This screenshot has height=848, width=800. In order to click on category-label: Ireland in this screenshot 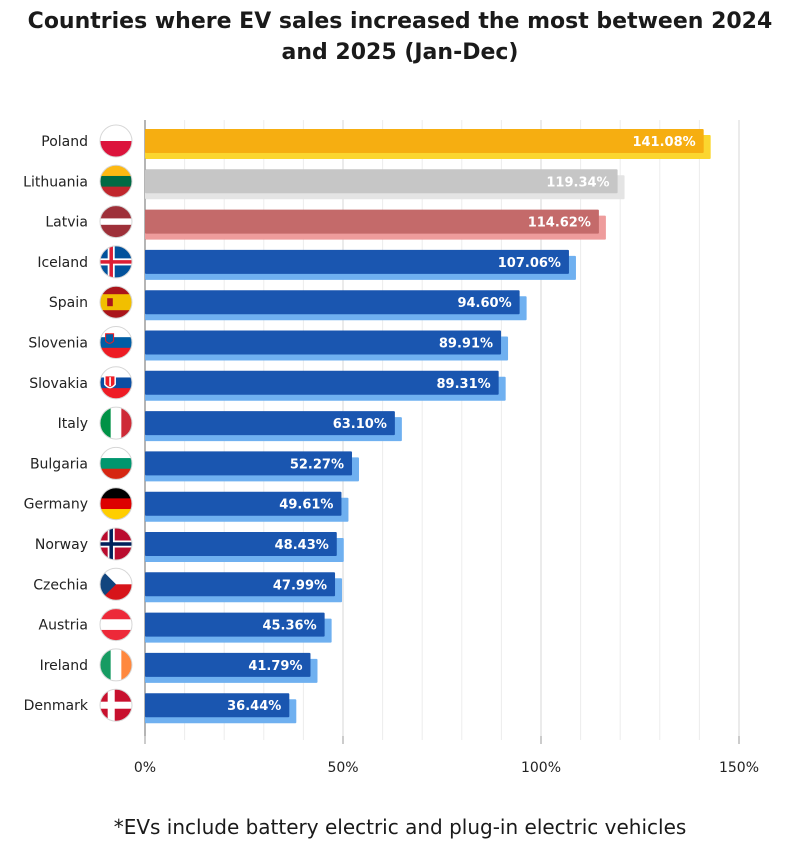, I will do `click(64, 666)`.